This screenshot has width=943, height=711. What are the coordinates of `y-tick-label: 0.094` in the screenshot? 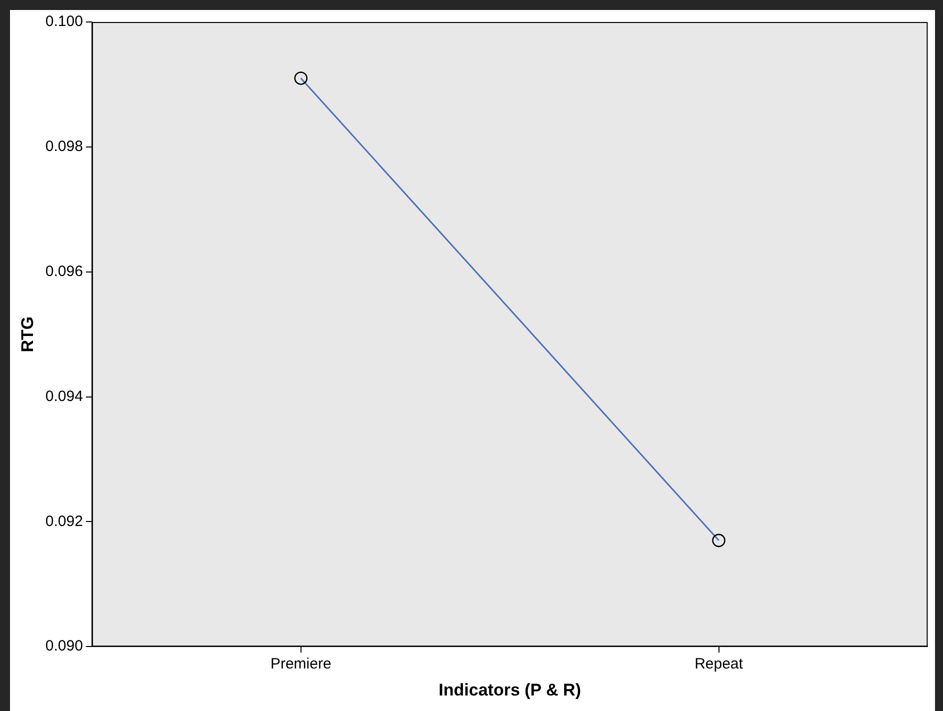 It's located at (64, 396).